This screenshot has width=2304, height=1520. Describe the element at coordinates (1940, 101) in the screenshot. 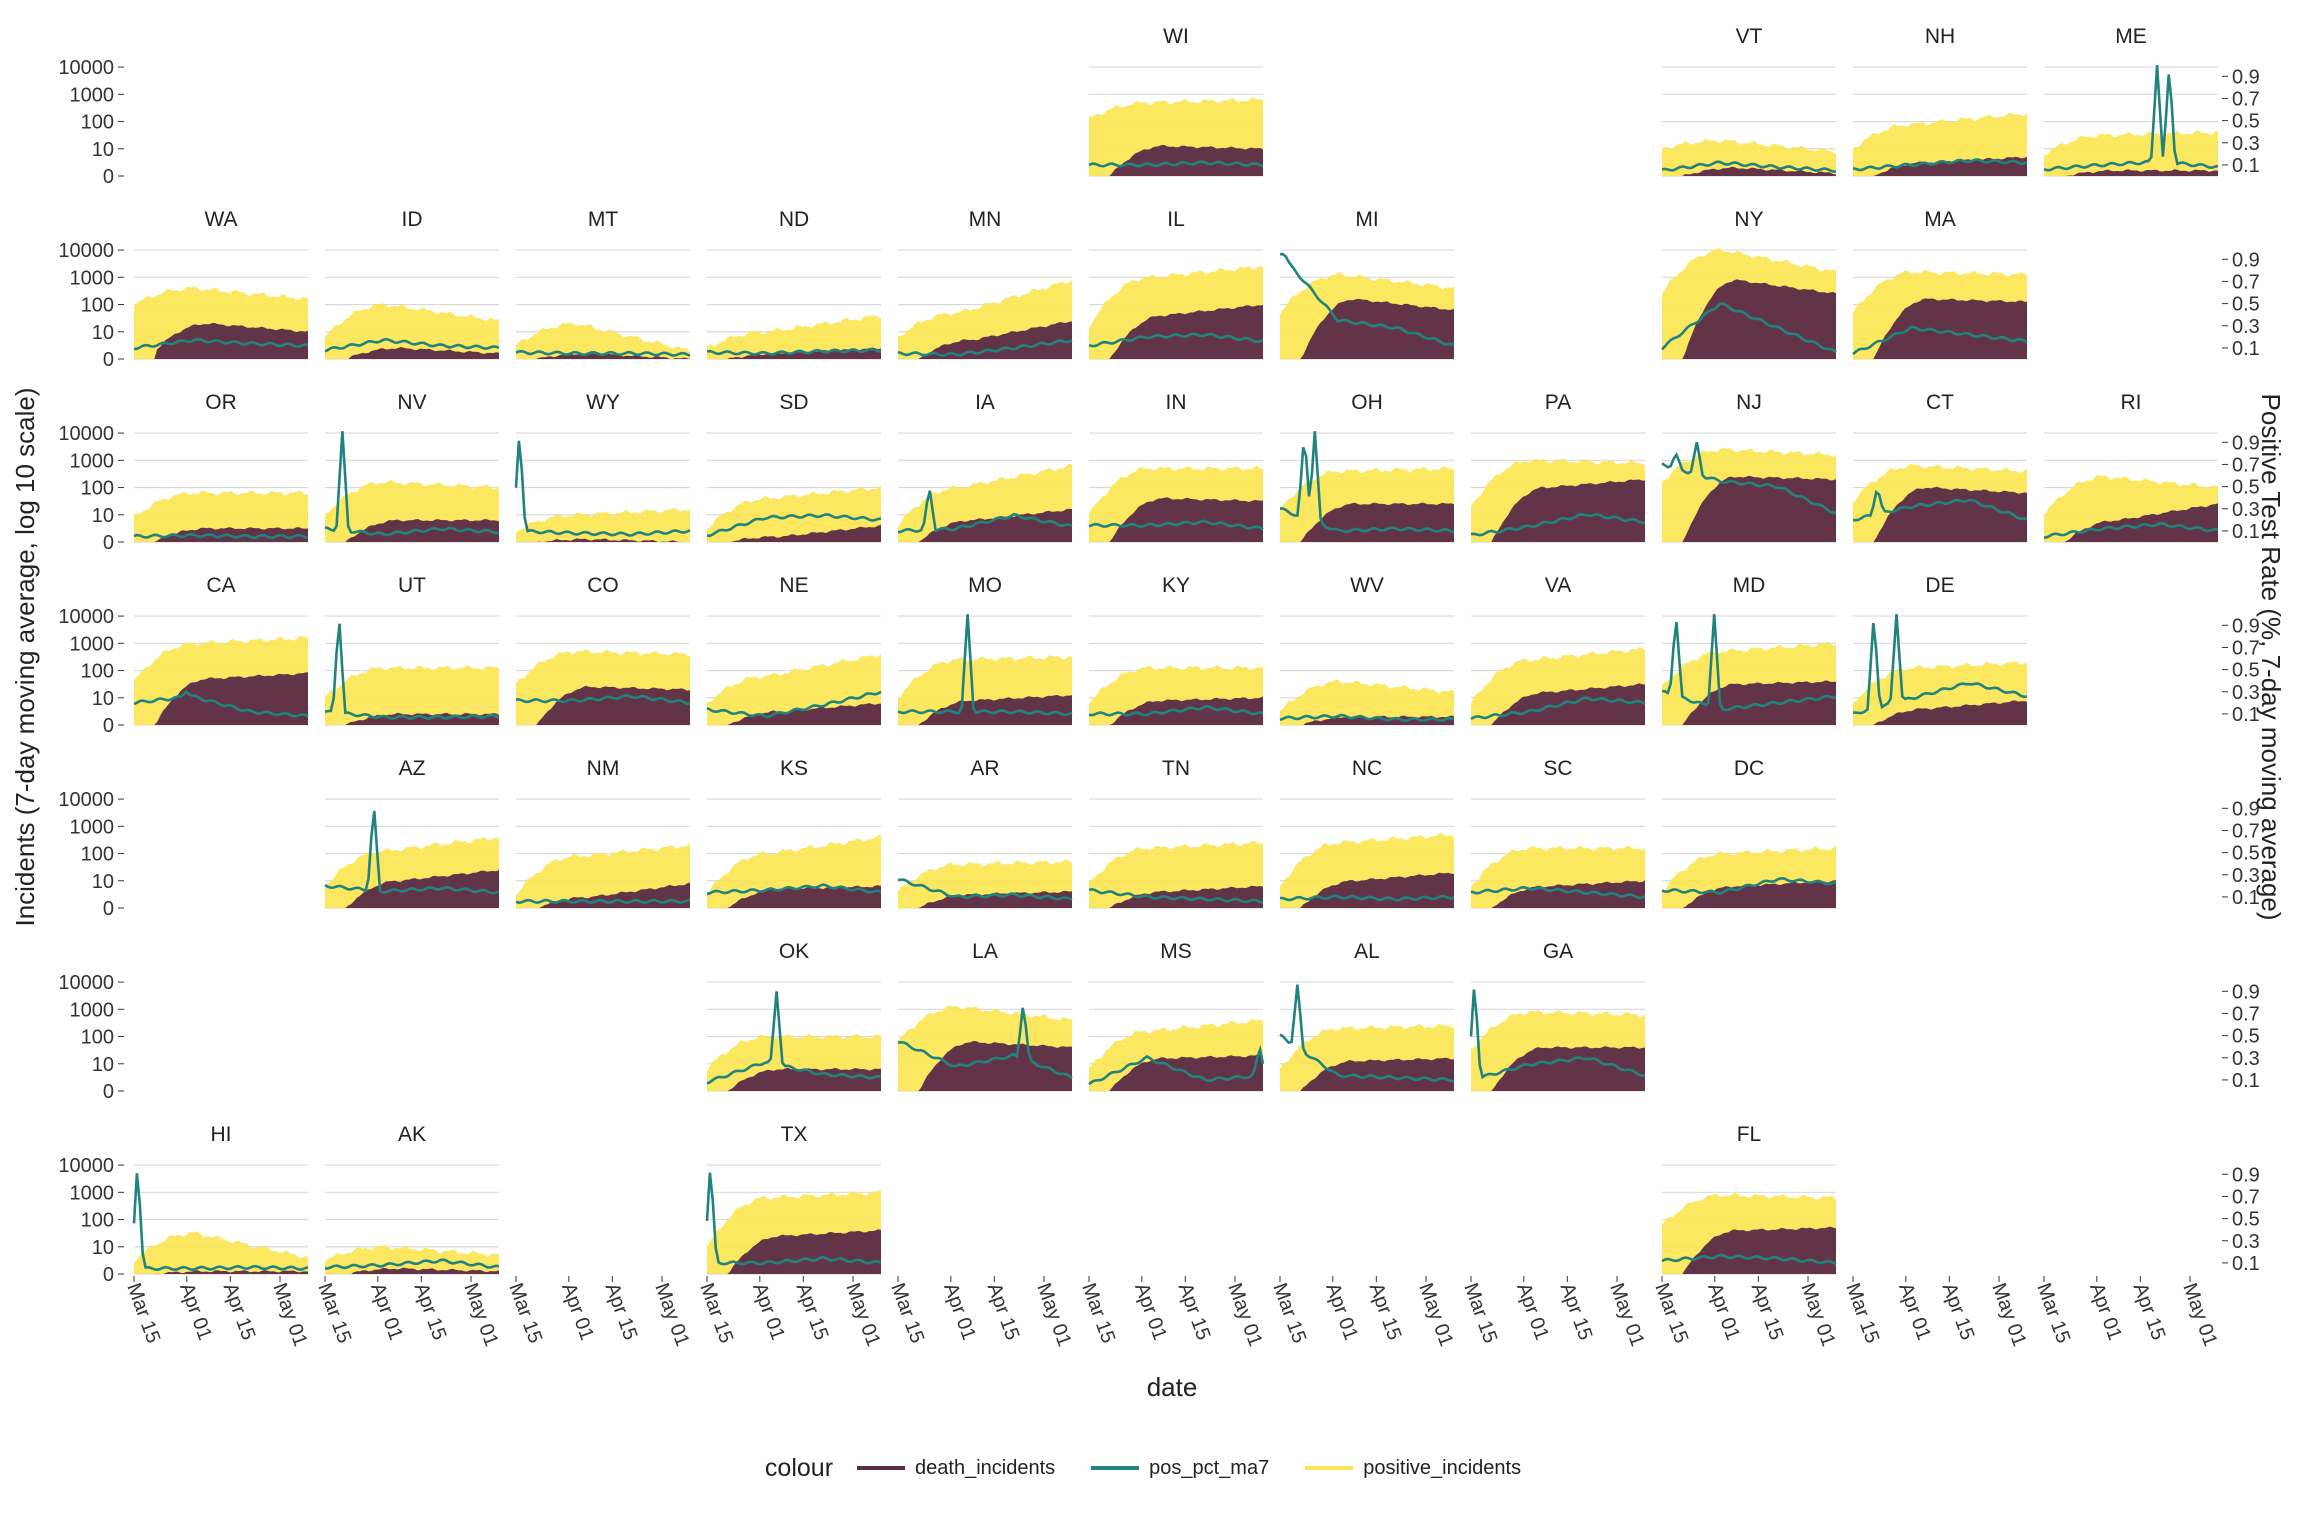

I see `facet-nh: NH` at that location.